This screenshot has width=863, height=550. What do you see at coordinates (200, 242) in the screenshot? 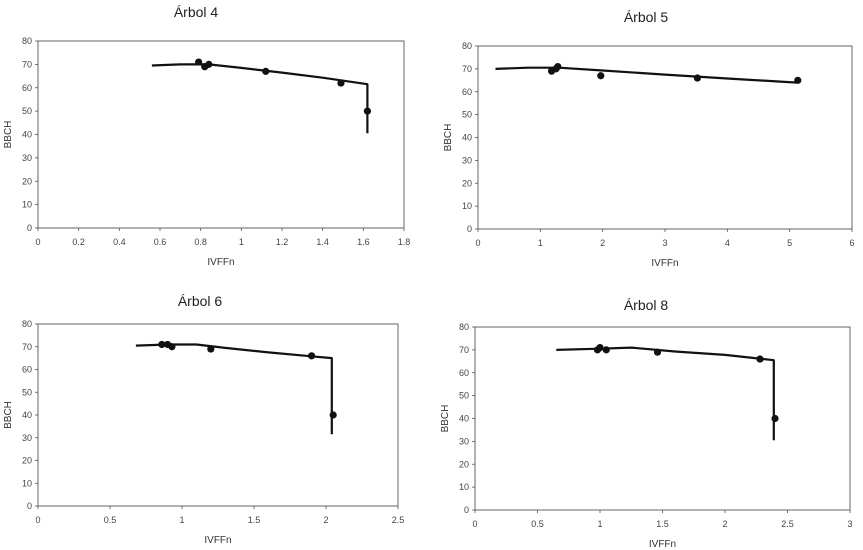
I see `x-tick-label: 0.8` at bounding box center [200, 242].